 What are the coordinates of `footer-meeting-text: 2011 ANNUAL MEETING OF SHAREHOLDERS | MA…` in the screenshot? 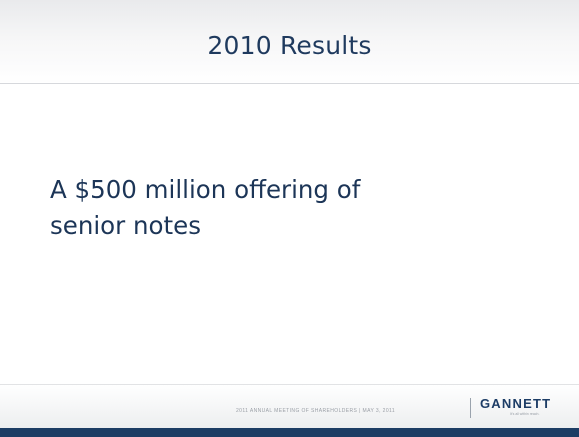 It's located at (316, 411).